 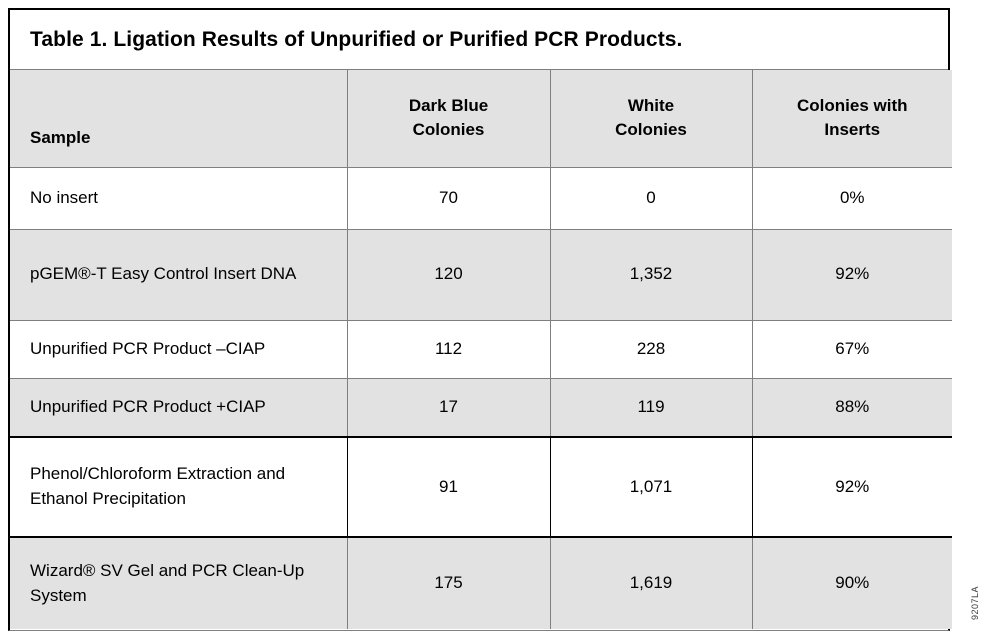 I want to click on sample-name-cell: Unpurified PCR Product –CIAP, so click(x=178, y=348).